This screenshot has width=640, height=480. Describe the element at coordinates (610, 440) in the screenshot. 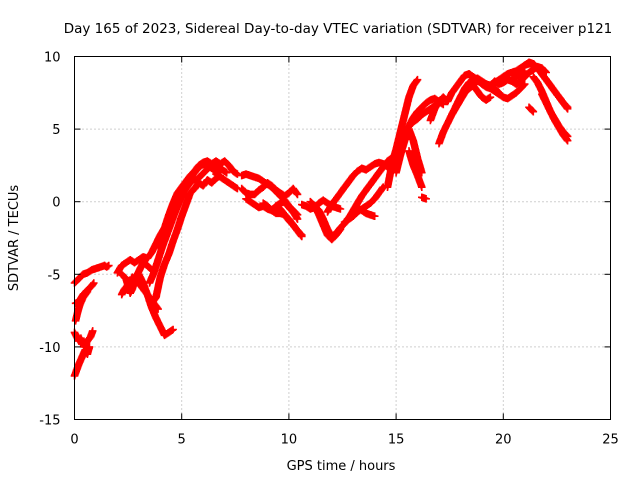

I see `x-tick-label: 25` at that location.